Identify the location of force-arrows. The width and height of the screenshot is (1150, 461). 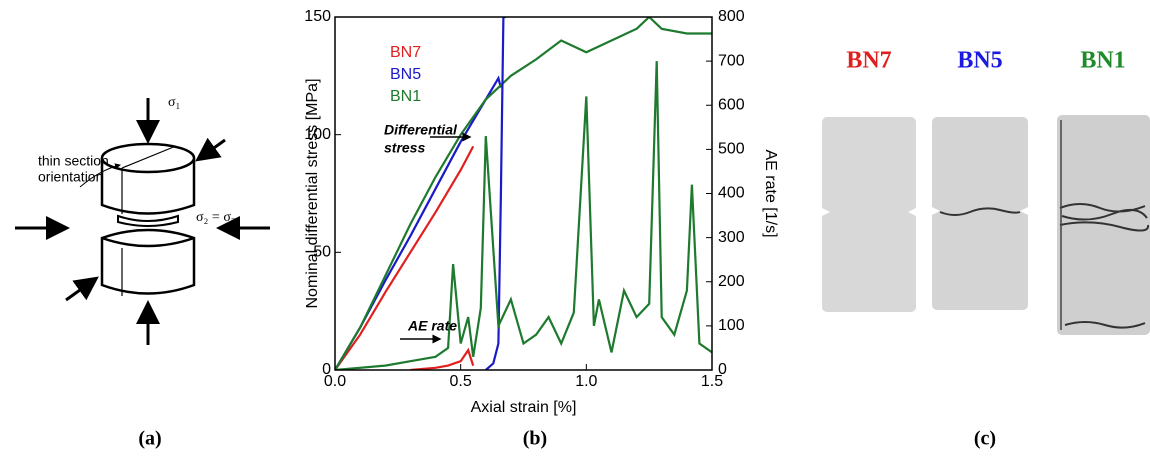
(142, 221).